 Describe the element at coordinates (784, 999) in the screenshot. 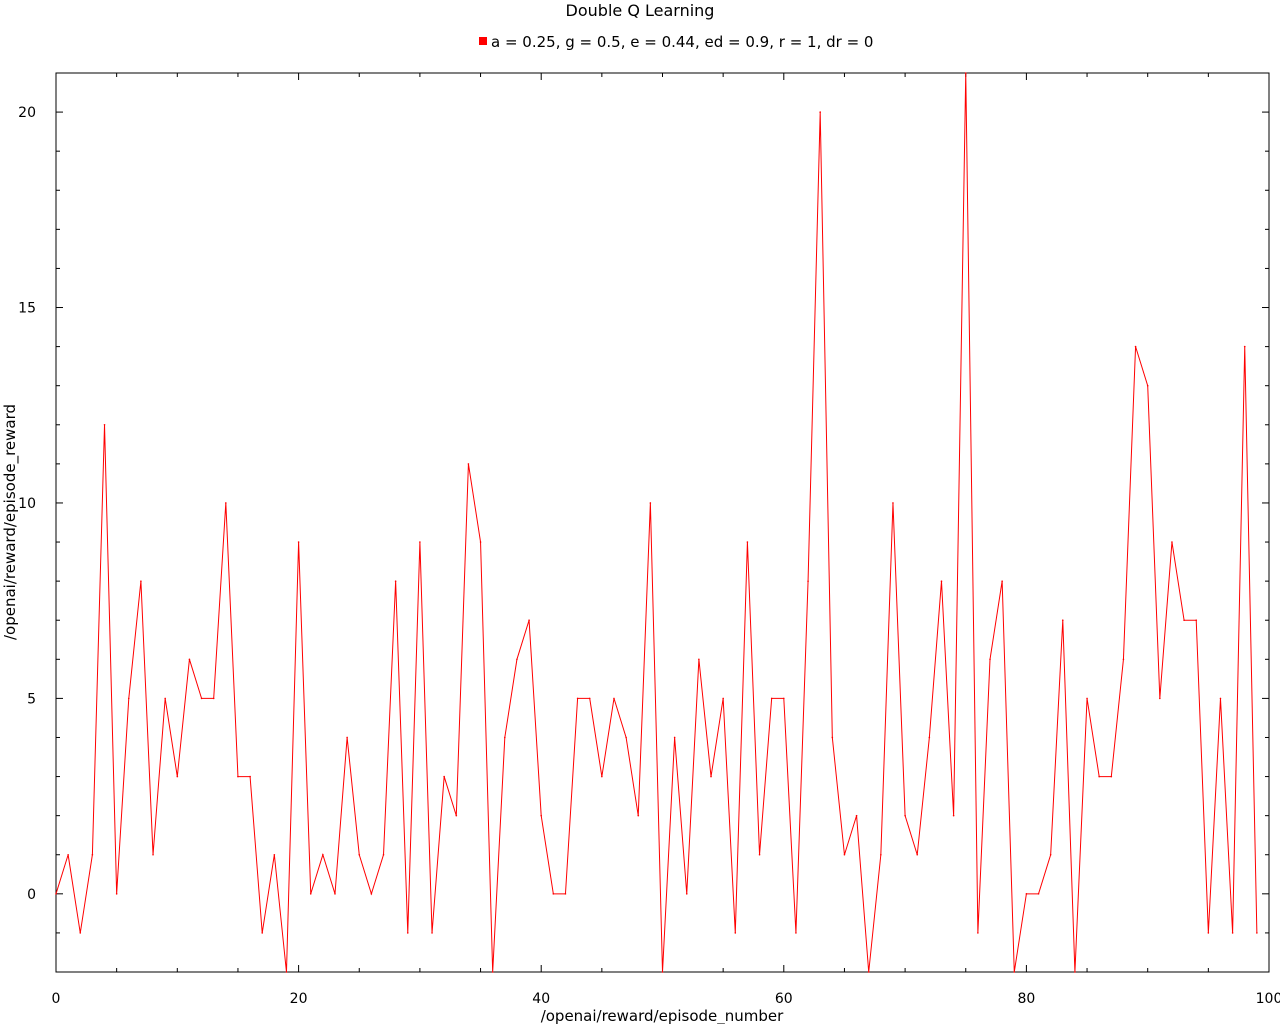

I see `x-tick-label: 60` at that location.